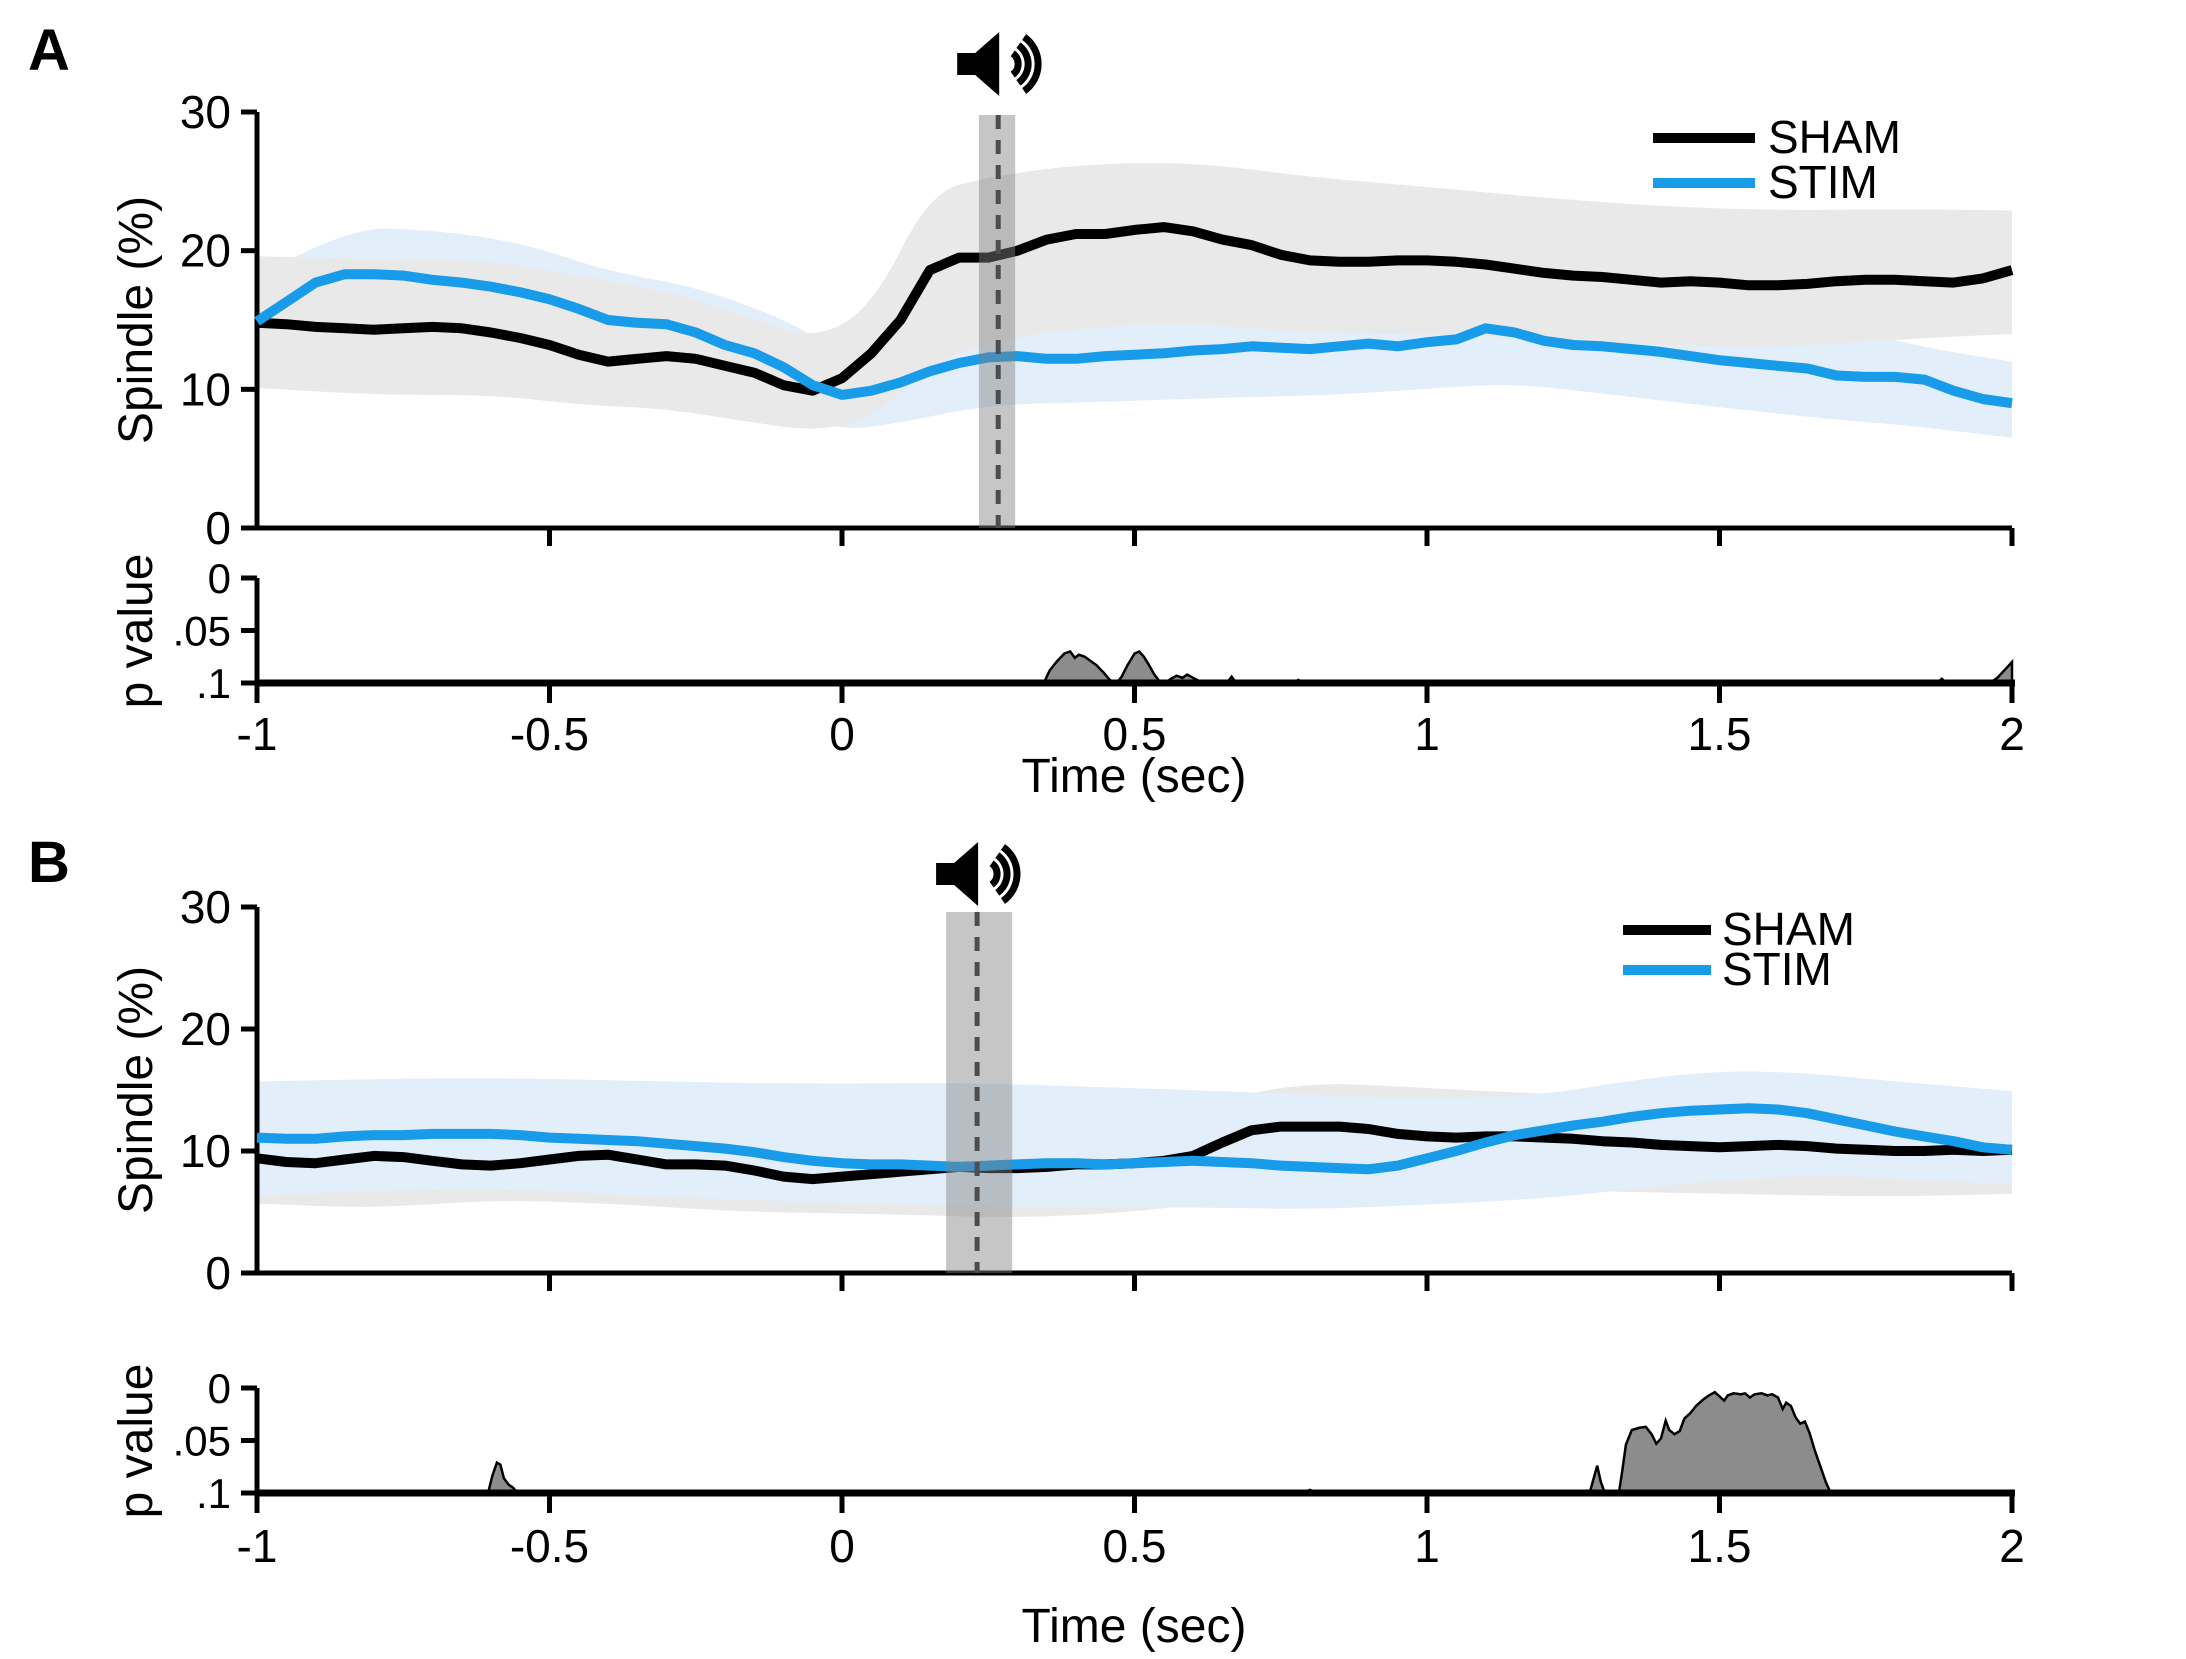  Describe the element at coordinates (136, 1090) in the screenshot. I see `panel-b-y-axis-title: Spindle (%)` at that location.